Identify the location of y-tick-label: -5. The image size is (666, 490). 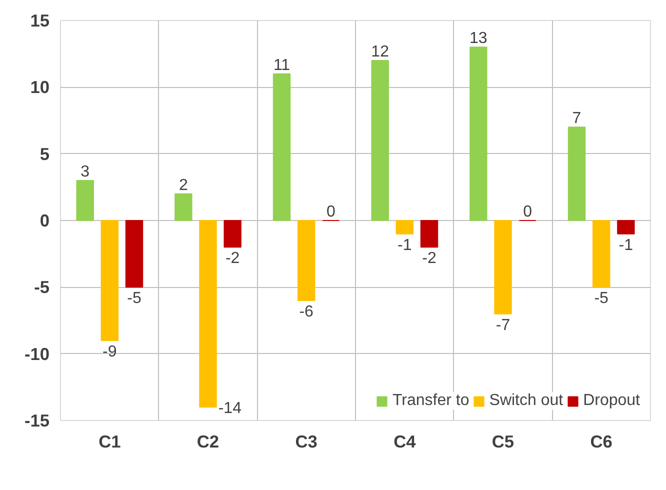
(42, 287).